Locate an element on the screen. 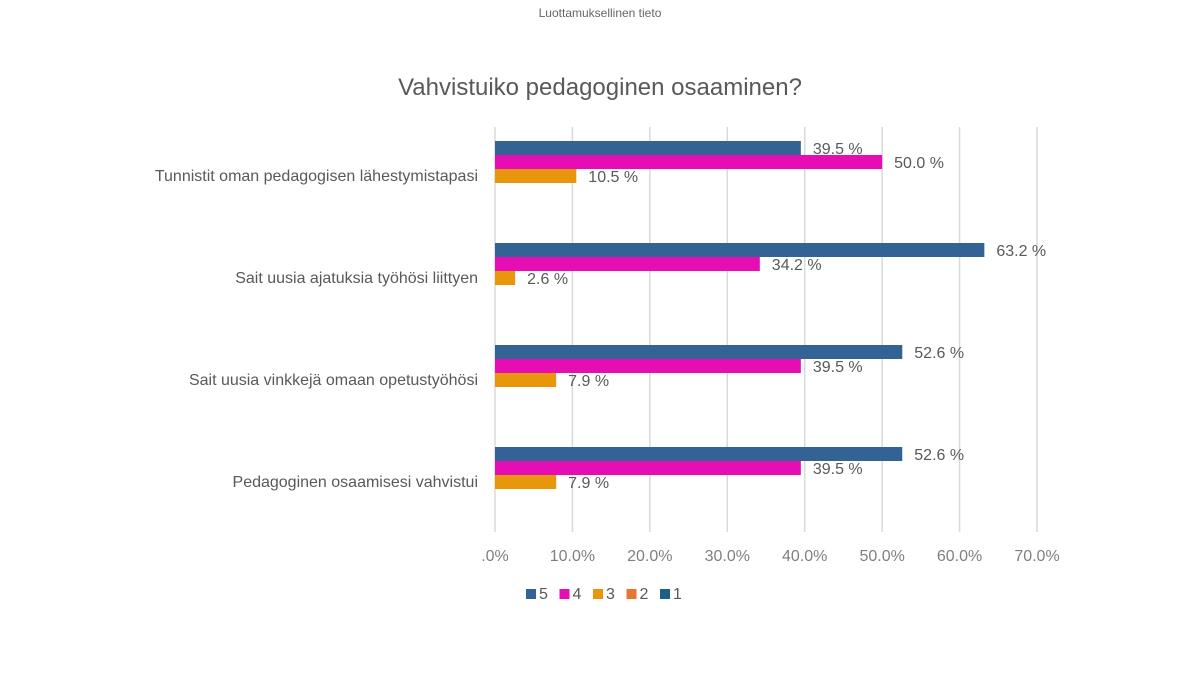 The height and width of the screenshot is (675, 1200). legend-label-3: 3 is located at coordinates (610, 594).